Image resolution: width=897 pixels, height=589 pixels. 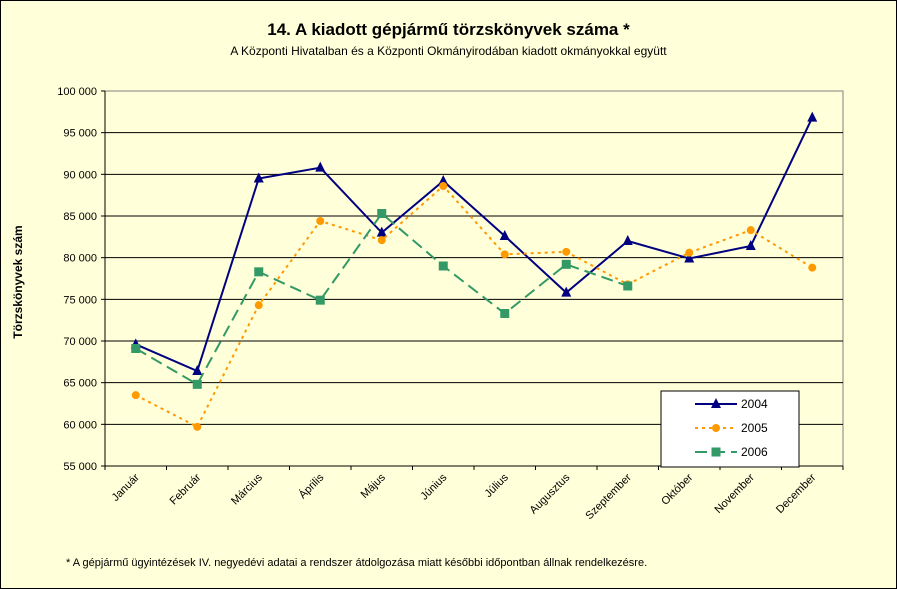 I want to click on legend-label-2004: 2004, so click(x=754, y=404).